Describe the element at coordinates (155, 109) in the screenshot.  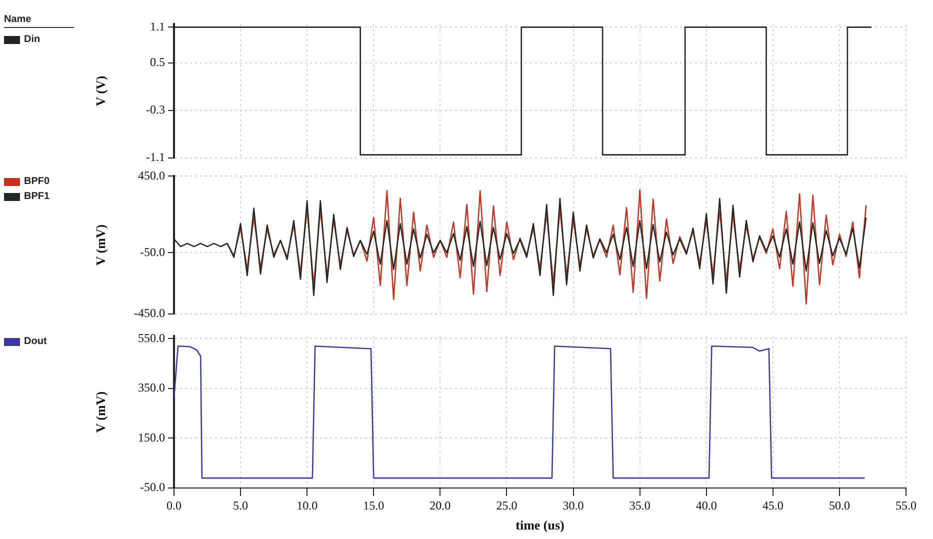
I see `y-tick-label: -0.3` at that location.